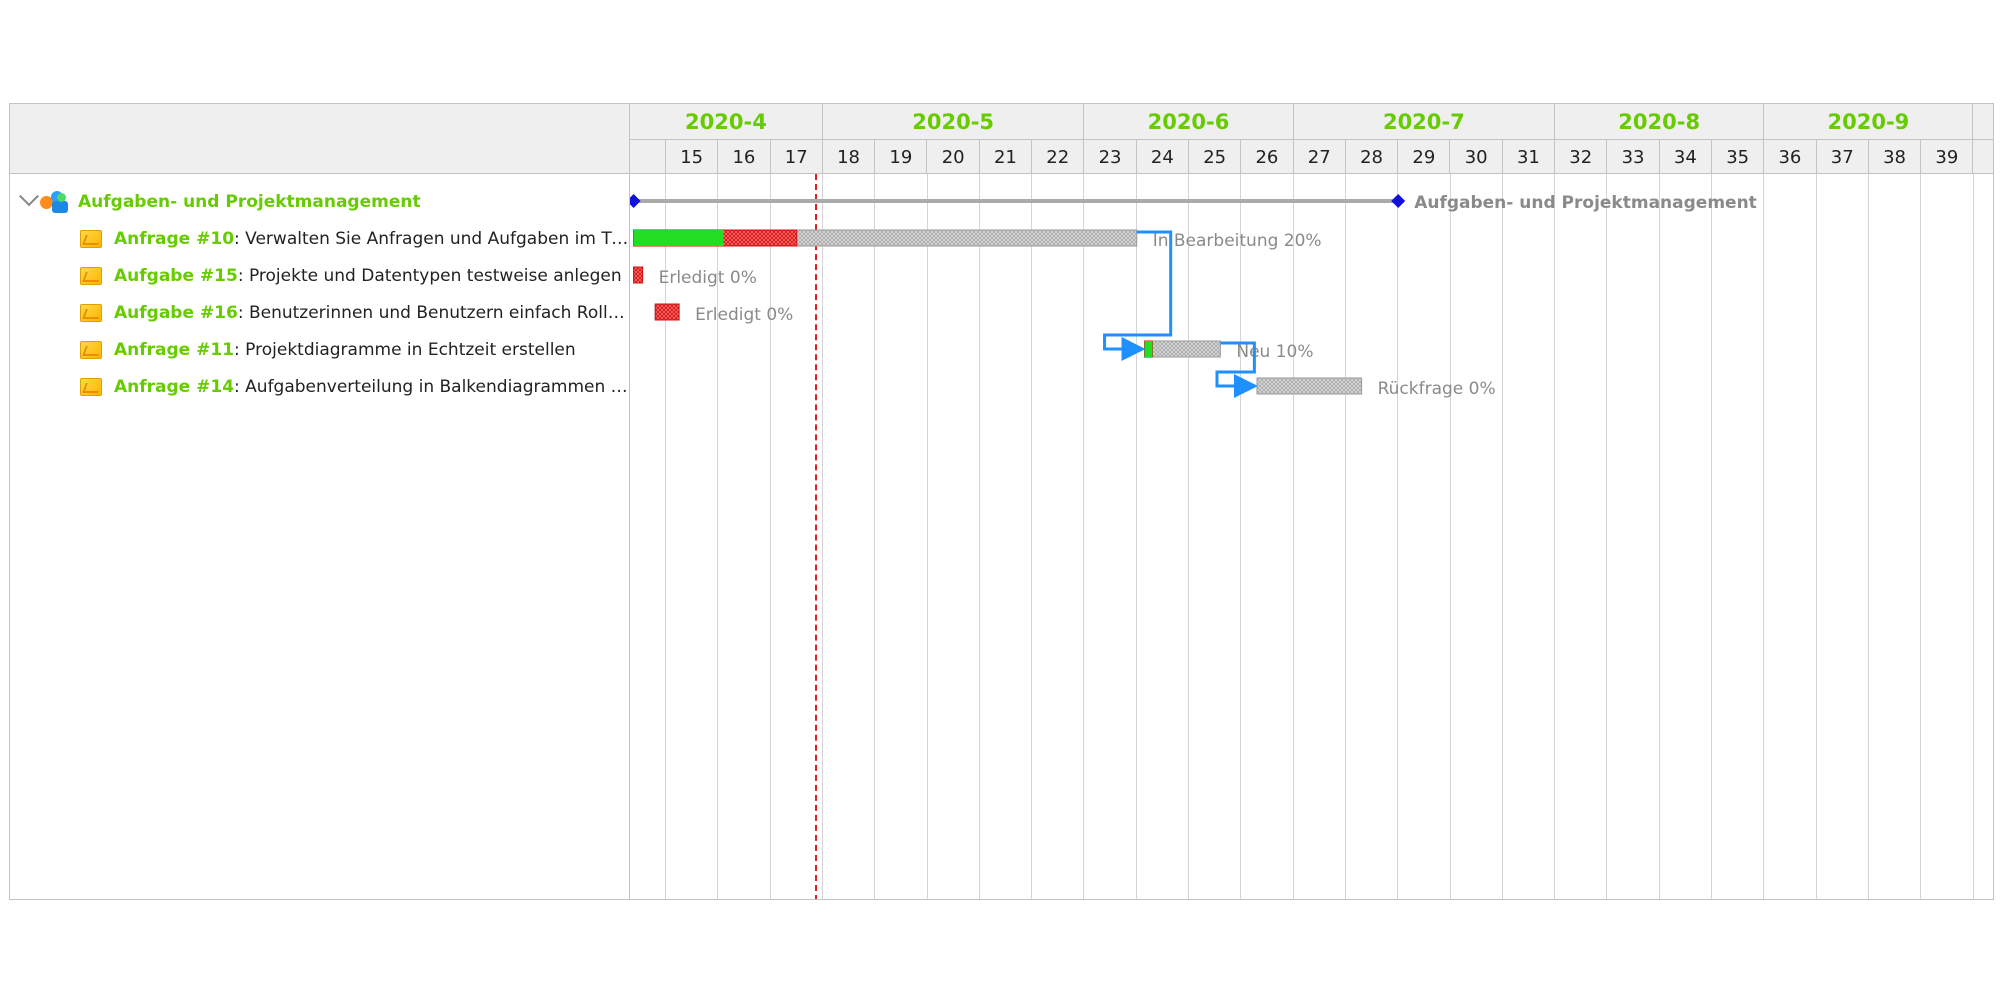  Describe the element at coordinates (1790, 157) in the screenshot. I see `week-label: 36` at that location.